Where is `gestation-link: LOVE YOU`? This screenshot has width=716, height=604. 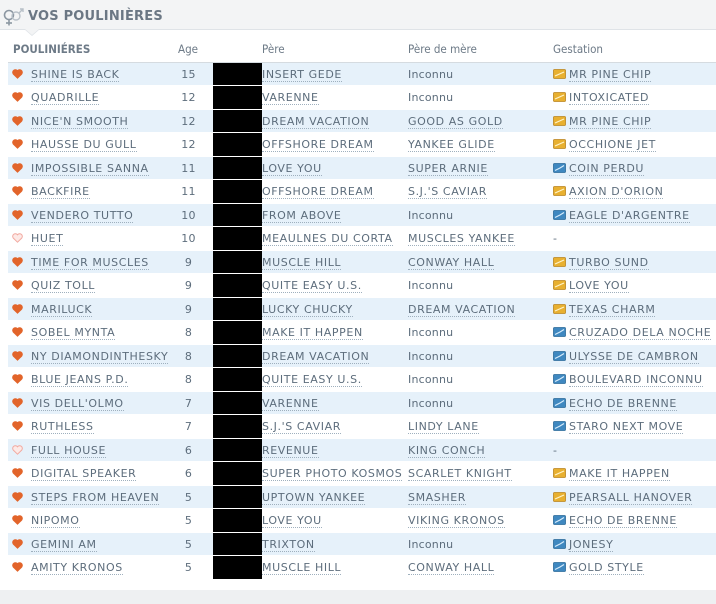
gestation-link: LOVE YOU is located at coordinates (599, 286).